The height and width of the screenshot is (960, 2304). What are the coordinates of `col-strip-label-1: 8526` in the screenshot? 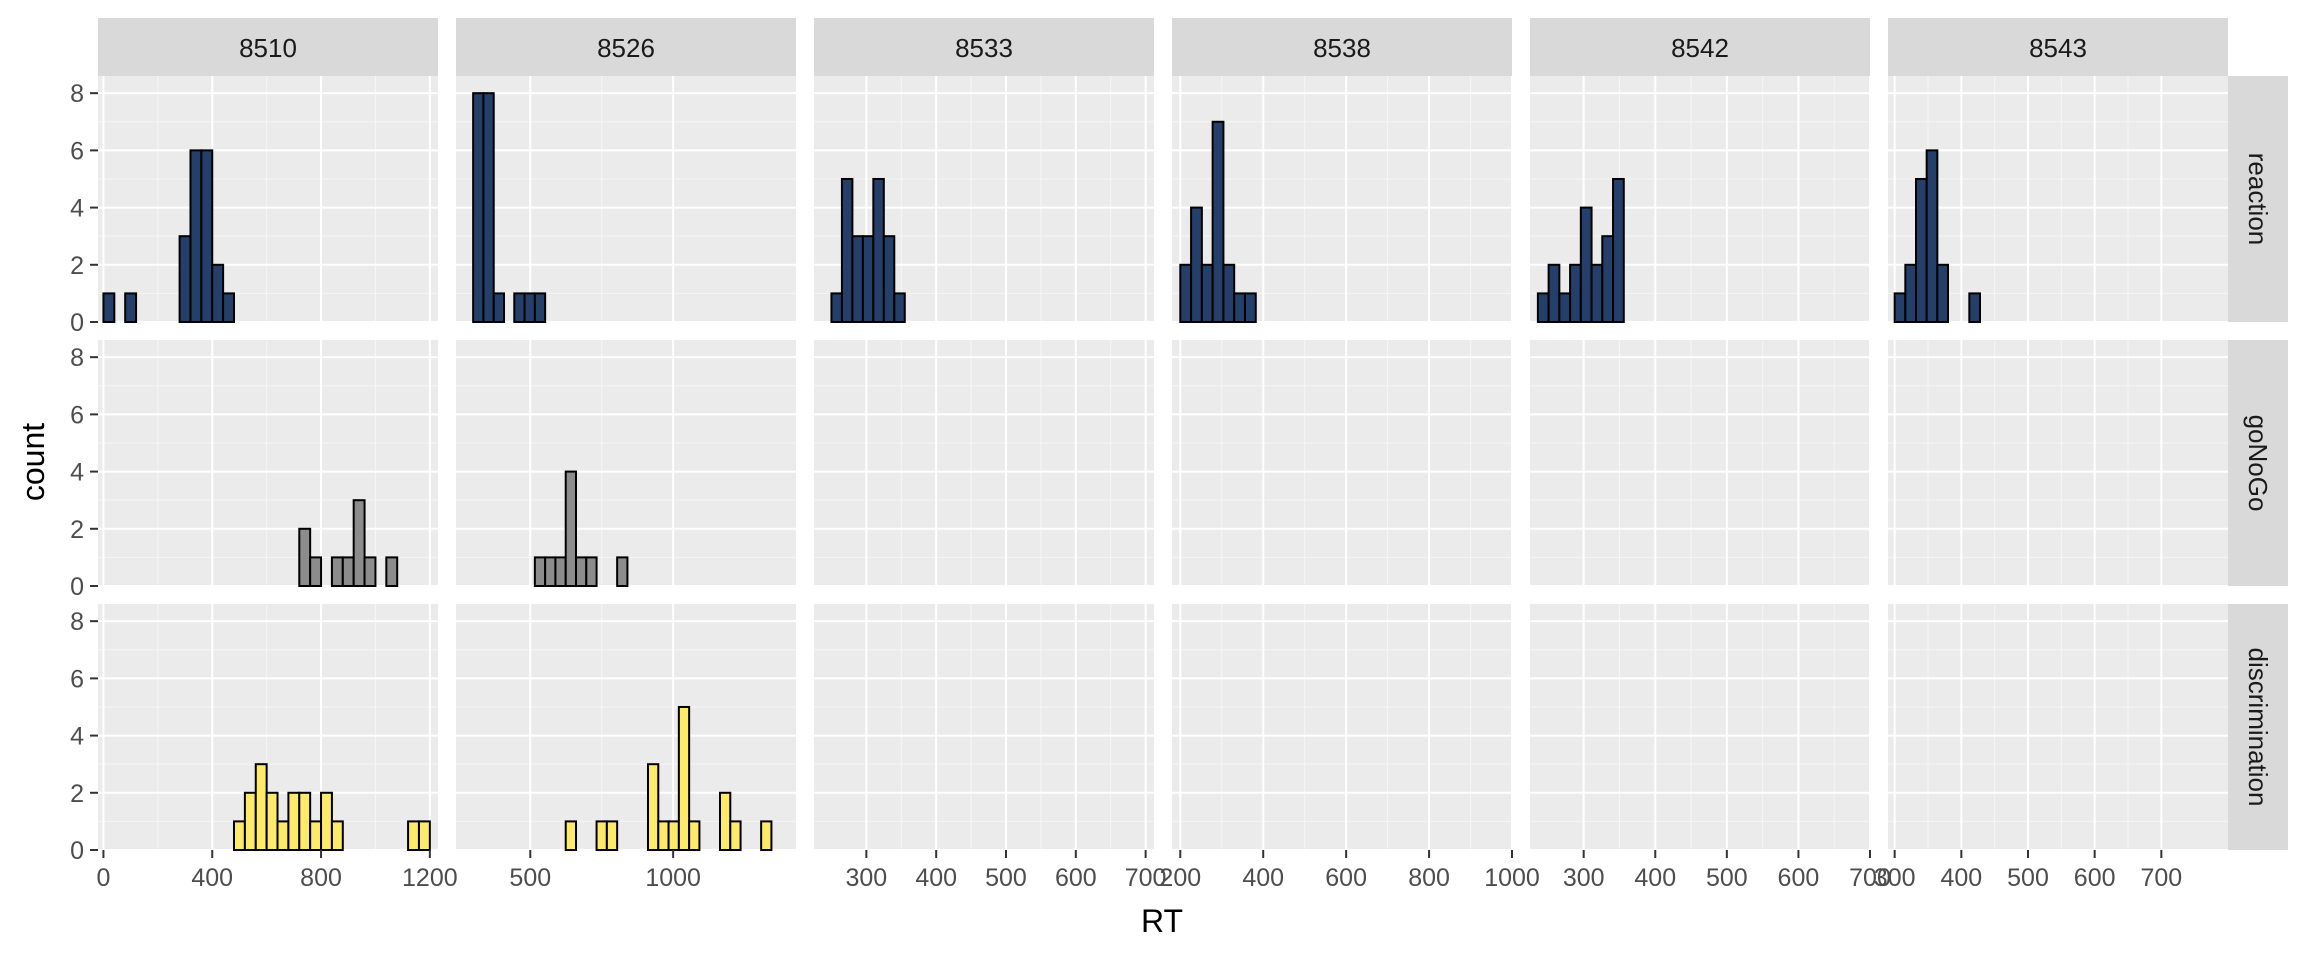 It's located at (626, 48).